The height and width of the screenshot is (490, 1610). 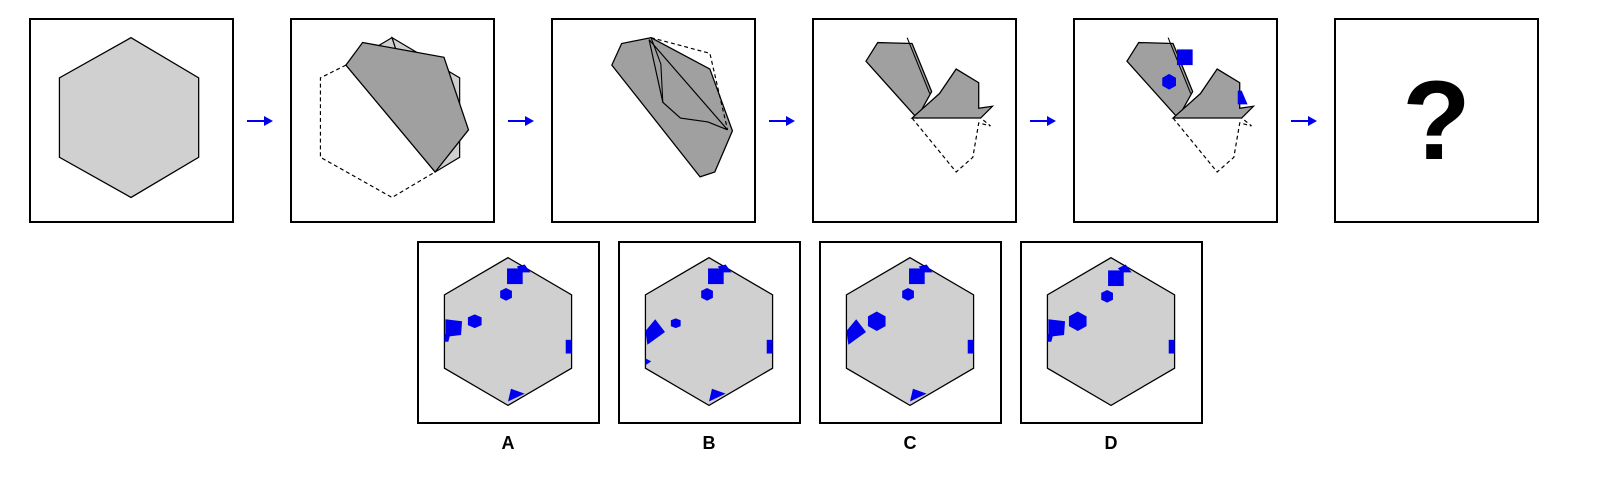 I want to click on option-c-panel, so click(x=910, y=332).